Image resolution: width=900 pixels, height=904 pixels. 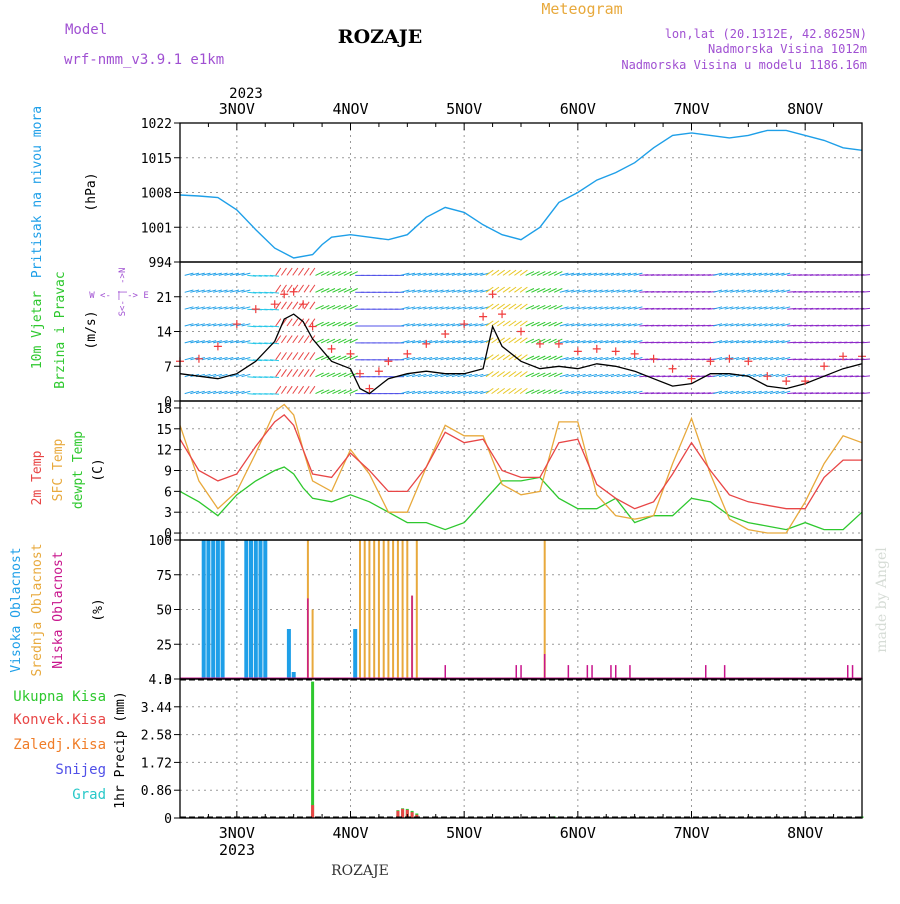 What do you see at coordinates (168, 402) in the screenshot?
I see `wind-ytick-label-0: 0` at bounding box center [168, 402].